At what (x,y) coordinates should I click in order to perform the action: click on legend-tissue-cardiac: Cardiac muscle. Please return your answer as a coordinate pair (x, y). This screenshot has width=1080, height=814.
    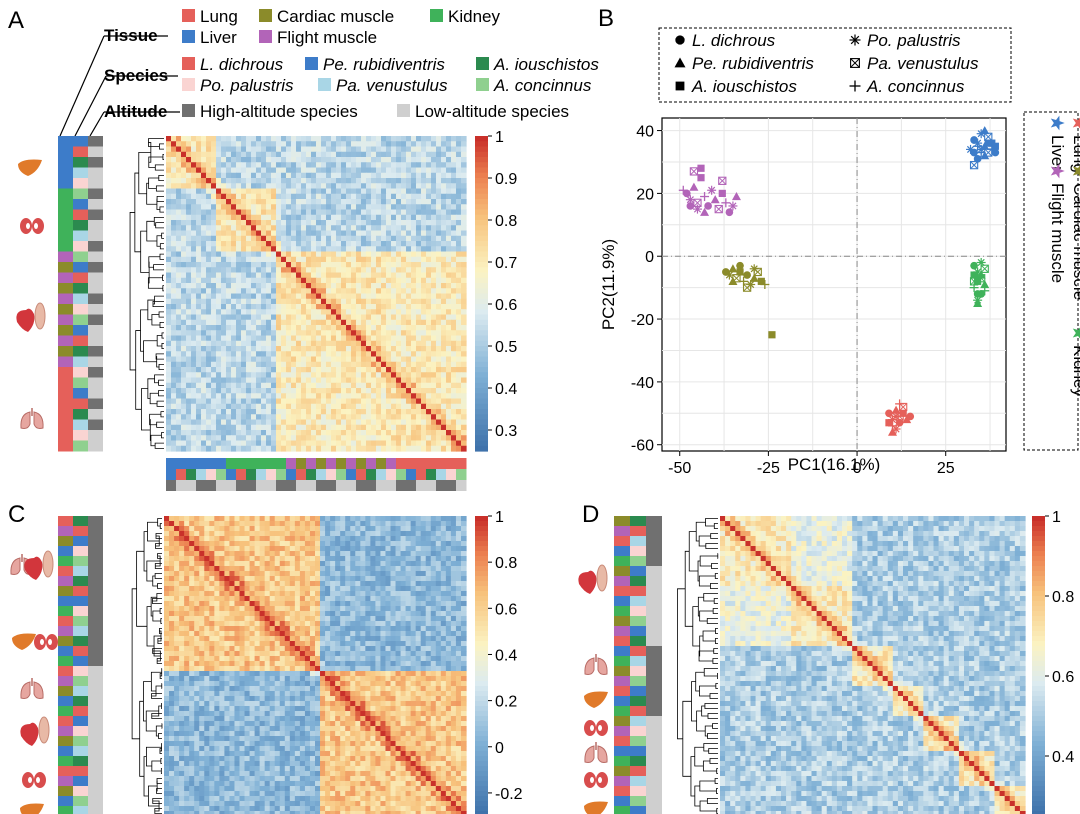
    Looking at the image, I should click on (335, 16).